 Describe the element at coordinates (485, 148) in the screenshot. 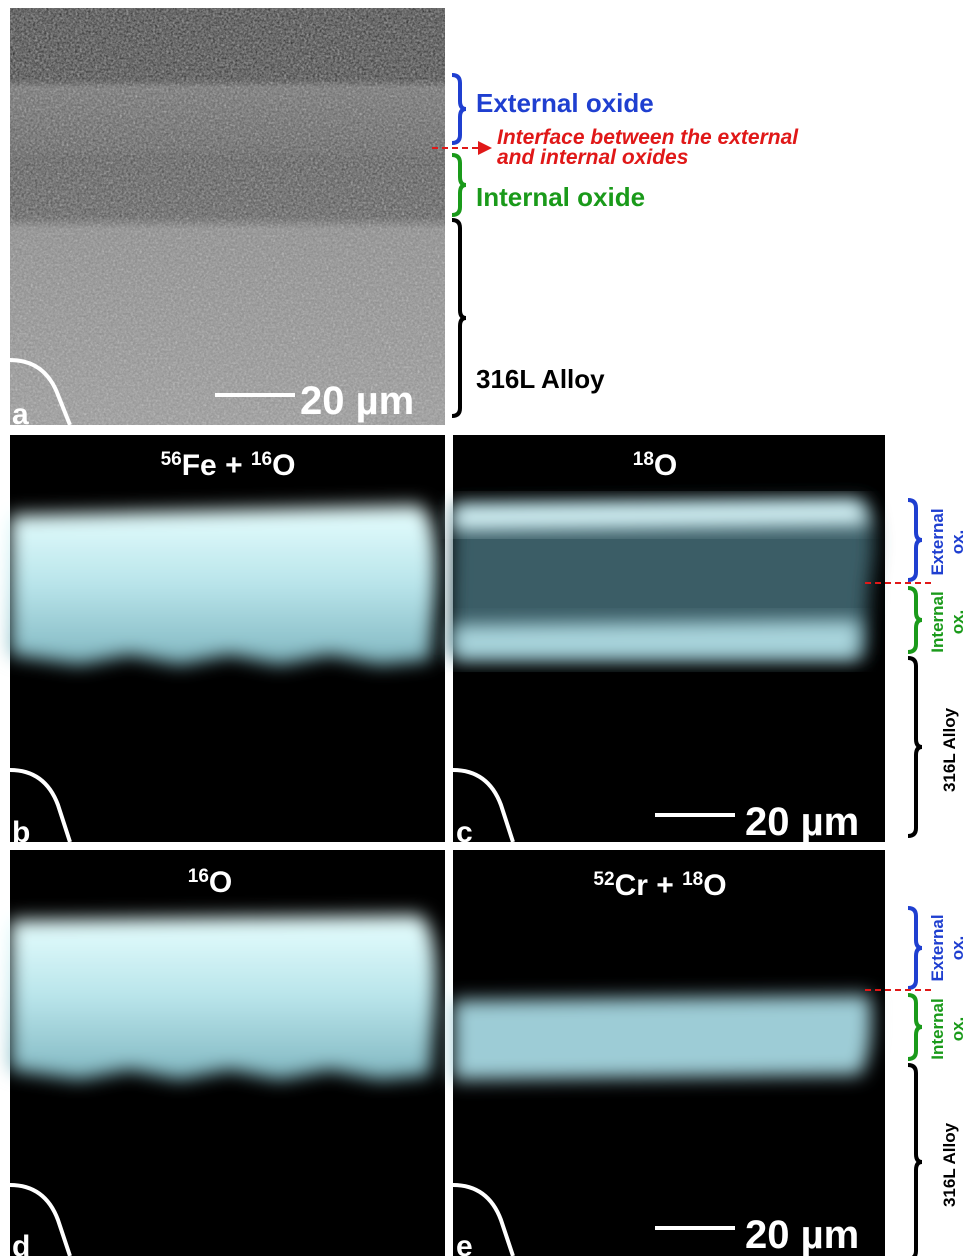

I see `arrow-head` at that location.